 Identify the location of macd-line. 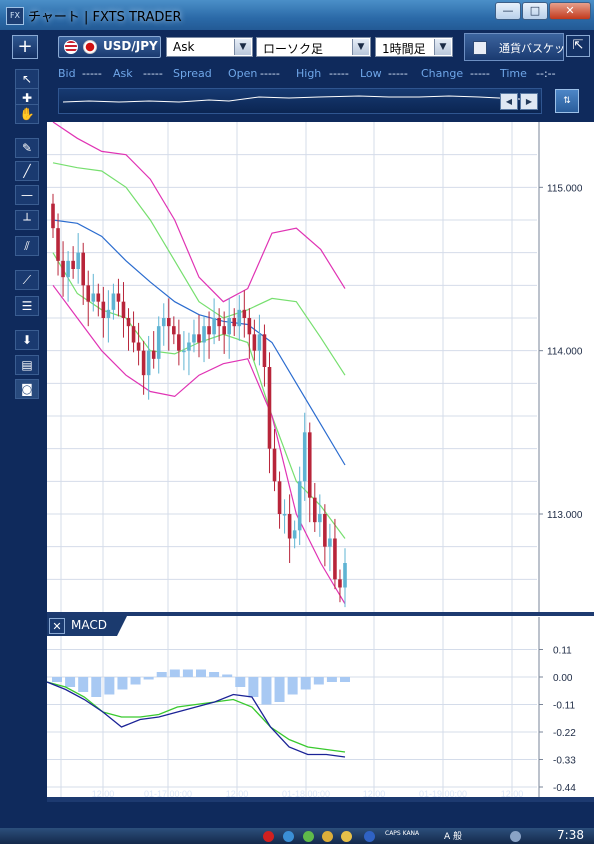
(196, 719).